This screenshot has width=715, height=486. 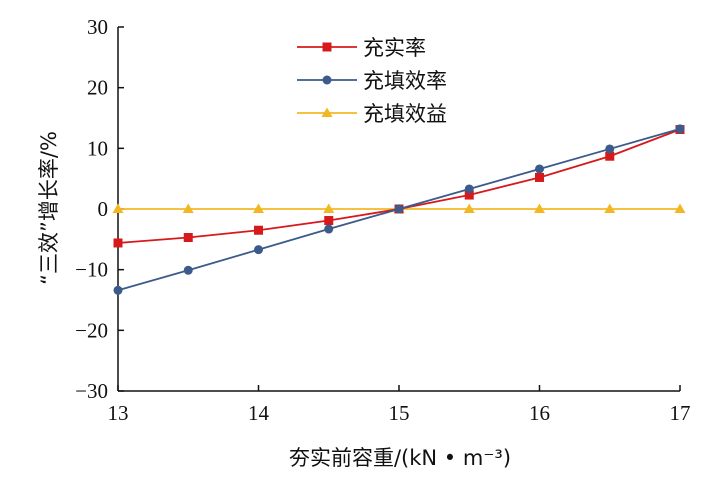 I want to click on x-tick-label: 14, so click(x=259, y=413).